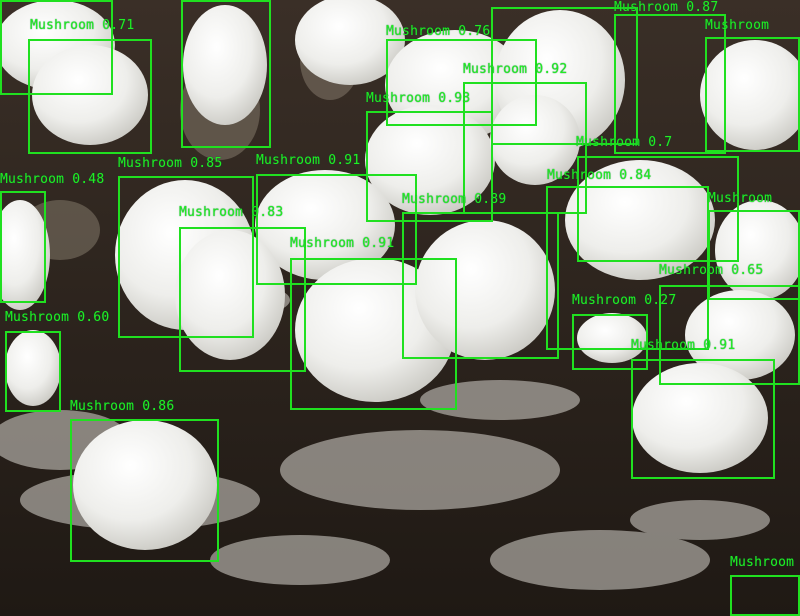 This screenshot has height=616, width=800. What do you see at coordinates (525, 138) in the screenshot?
I see `detection-box: Mushroom 0.92` at bounding box center [525, 138].